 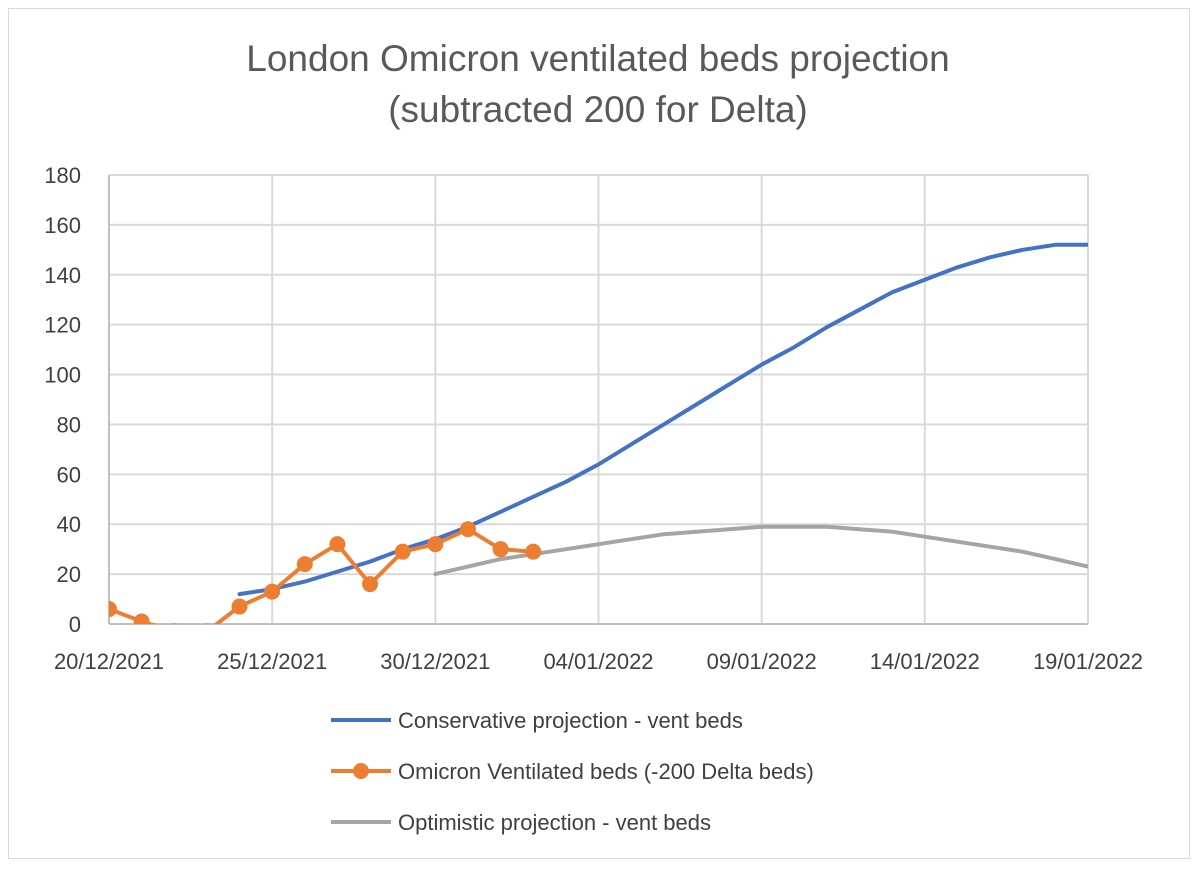 I want to click on y-tick-label: 60, so click(x=69, y=474).